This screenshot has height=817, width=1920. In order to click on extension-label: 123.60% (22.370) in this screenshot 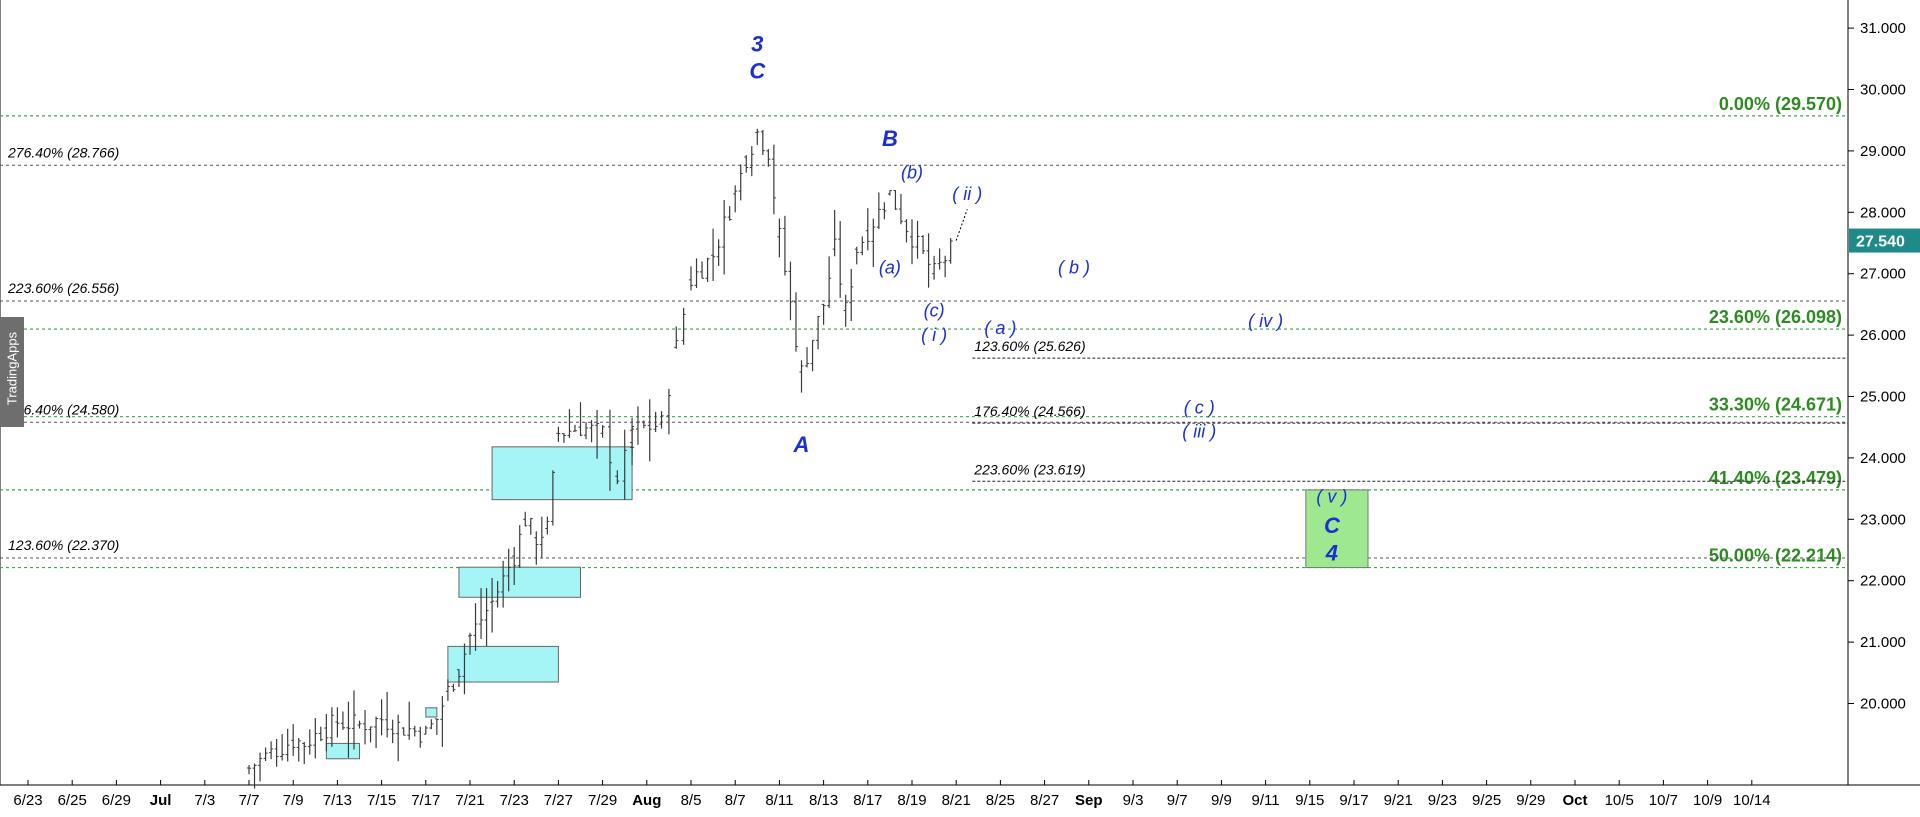, I will do `click(63, 545)`.